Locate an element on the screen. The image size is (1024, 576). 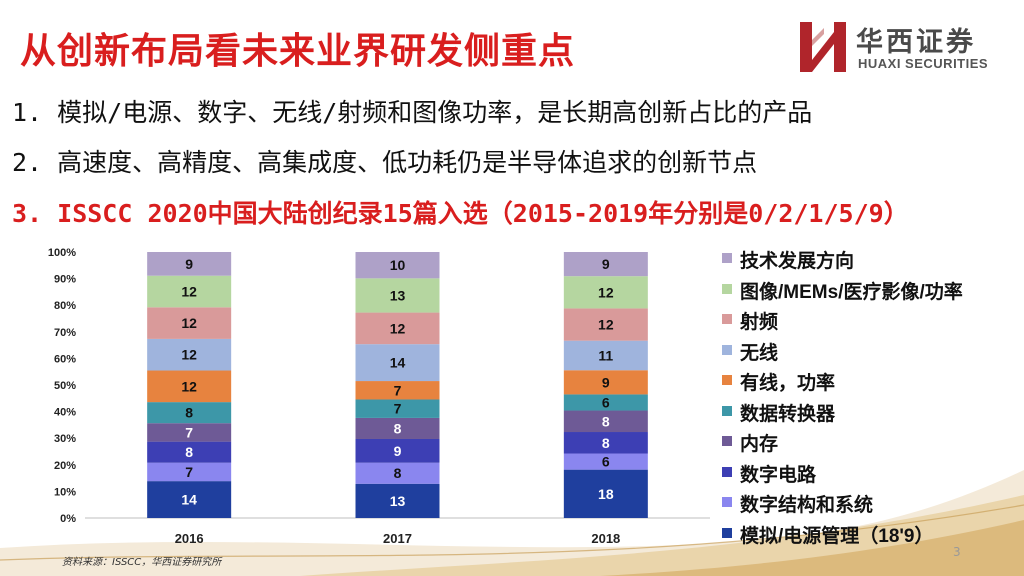
page-title: 从创新布局看未来业界研发侧重点 is located at coordinates (298, 51).